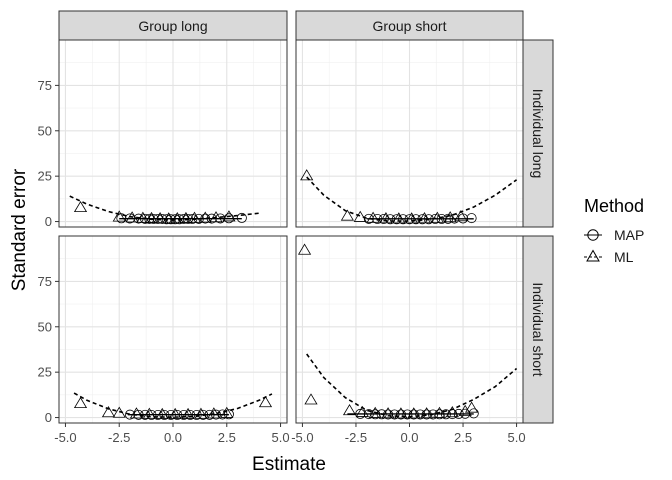 The image size is (672, 480). I want to click on row-strip-label: Individual long, so click(538, 134).